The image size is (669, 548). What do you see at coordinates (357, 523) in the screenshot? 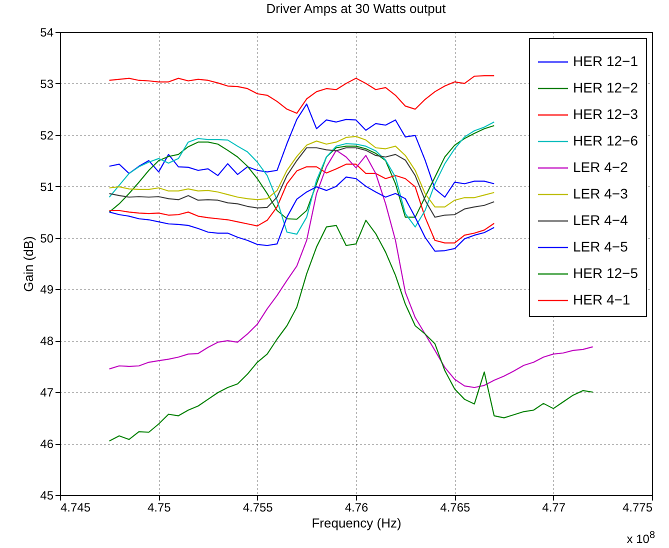
I see `x-axis-title: Frequency (Hz)` at bounding box center [357, 523].